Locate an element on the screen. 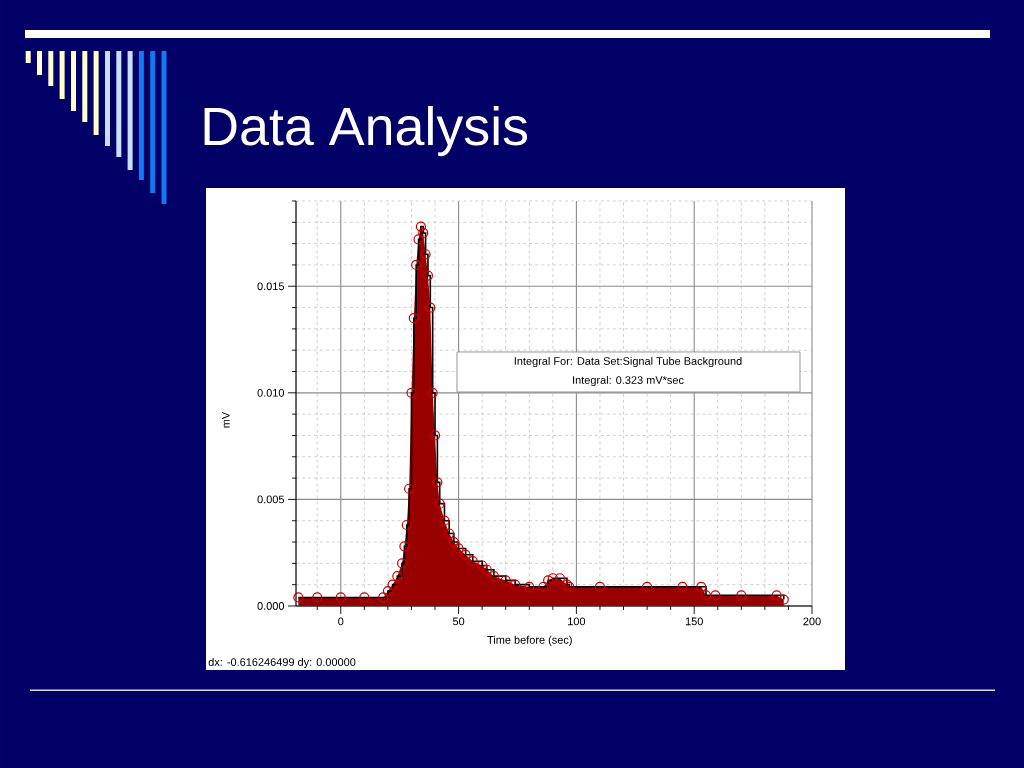  annotation: Integral: 0.323 mV*sec is located at coordinates (628, 381).